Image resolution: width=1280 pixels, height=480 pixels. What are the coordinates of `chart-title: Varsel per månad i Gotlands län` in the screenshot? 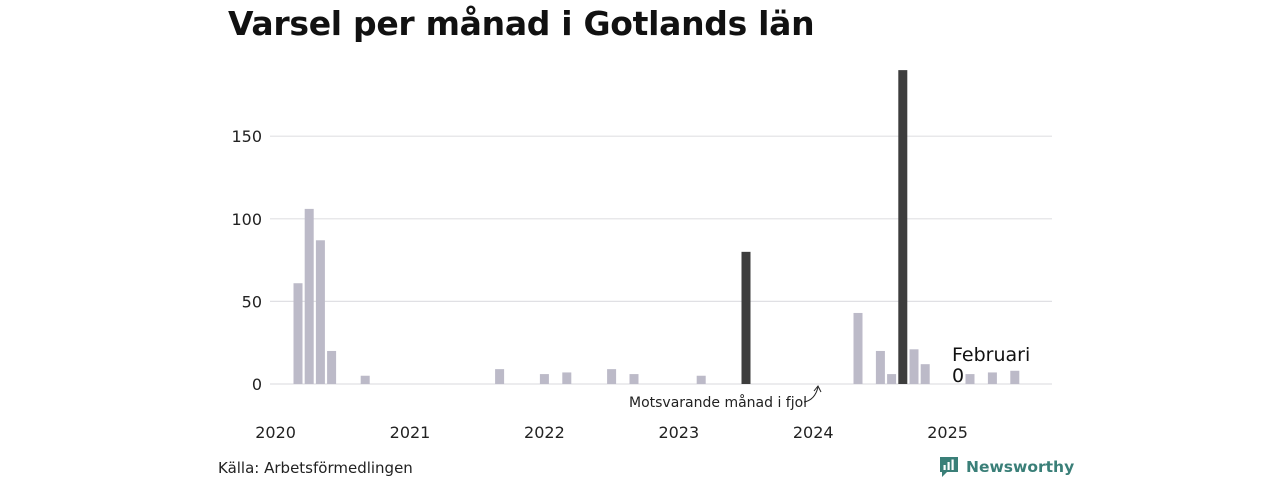 It's located at (521, 23).